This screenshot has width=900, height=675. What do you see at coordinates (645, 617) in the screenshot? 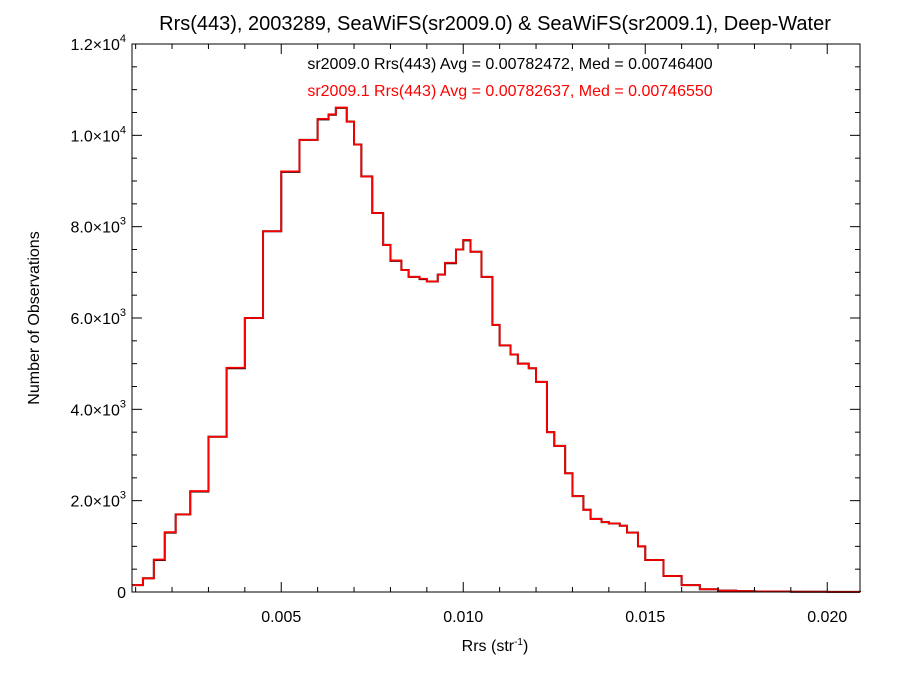
I see `x-tick-label: 0.015` at bounding box center [645, 617].